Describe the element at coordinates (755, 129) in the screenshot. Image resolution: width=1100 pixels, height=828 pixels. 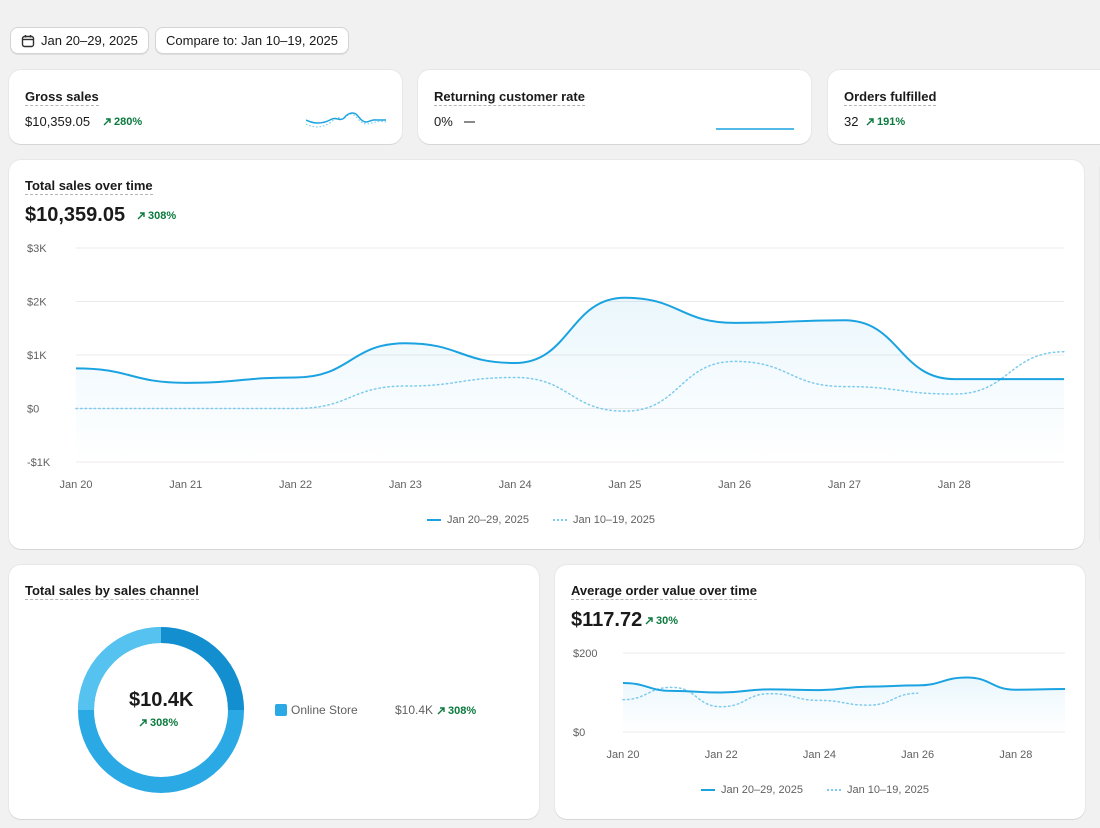
I see `returning-rate-sparkline` at that location.